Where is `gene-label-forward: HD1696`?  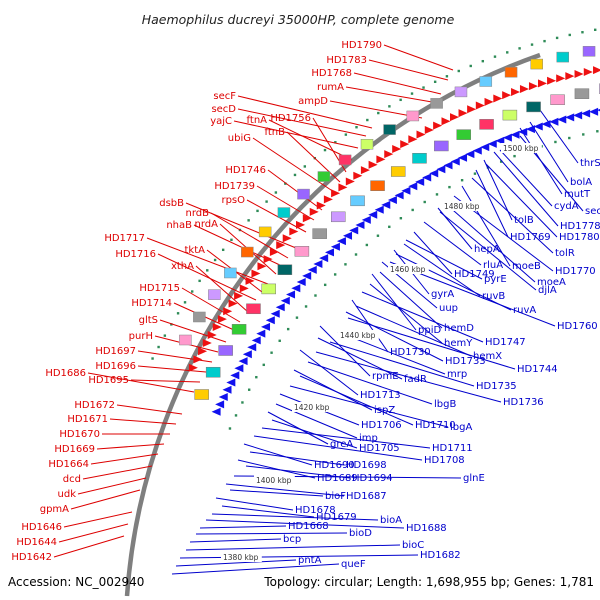
gene-label-forward: HD1696 is located at coordinates (115, 366).